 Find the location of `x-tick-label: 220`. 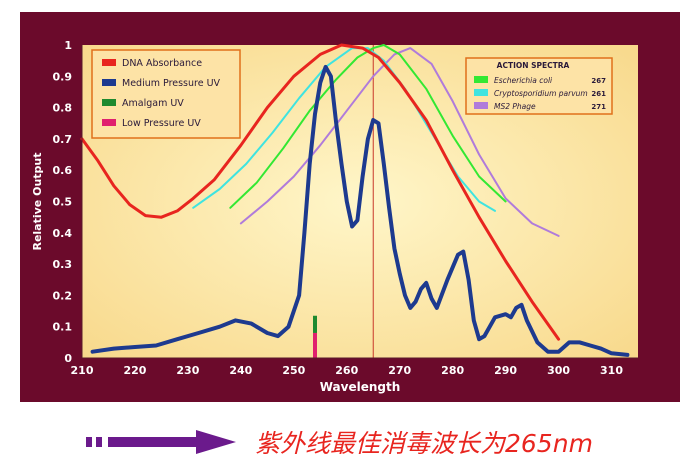

x-tick-label: 220 is located at coordinates (134, 370).